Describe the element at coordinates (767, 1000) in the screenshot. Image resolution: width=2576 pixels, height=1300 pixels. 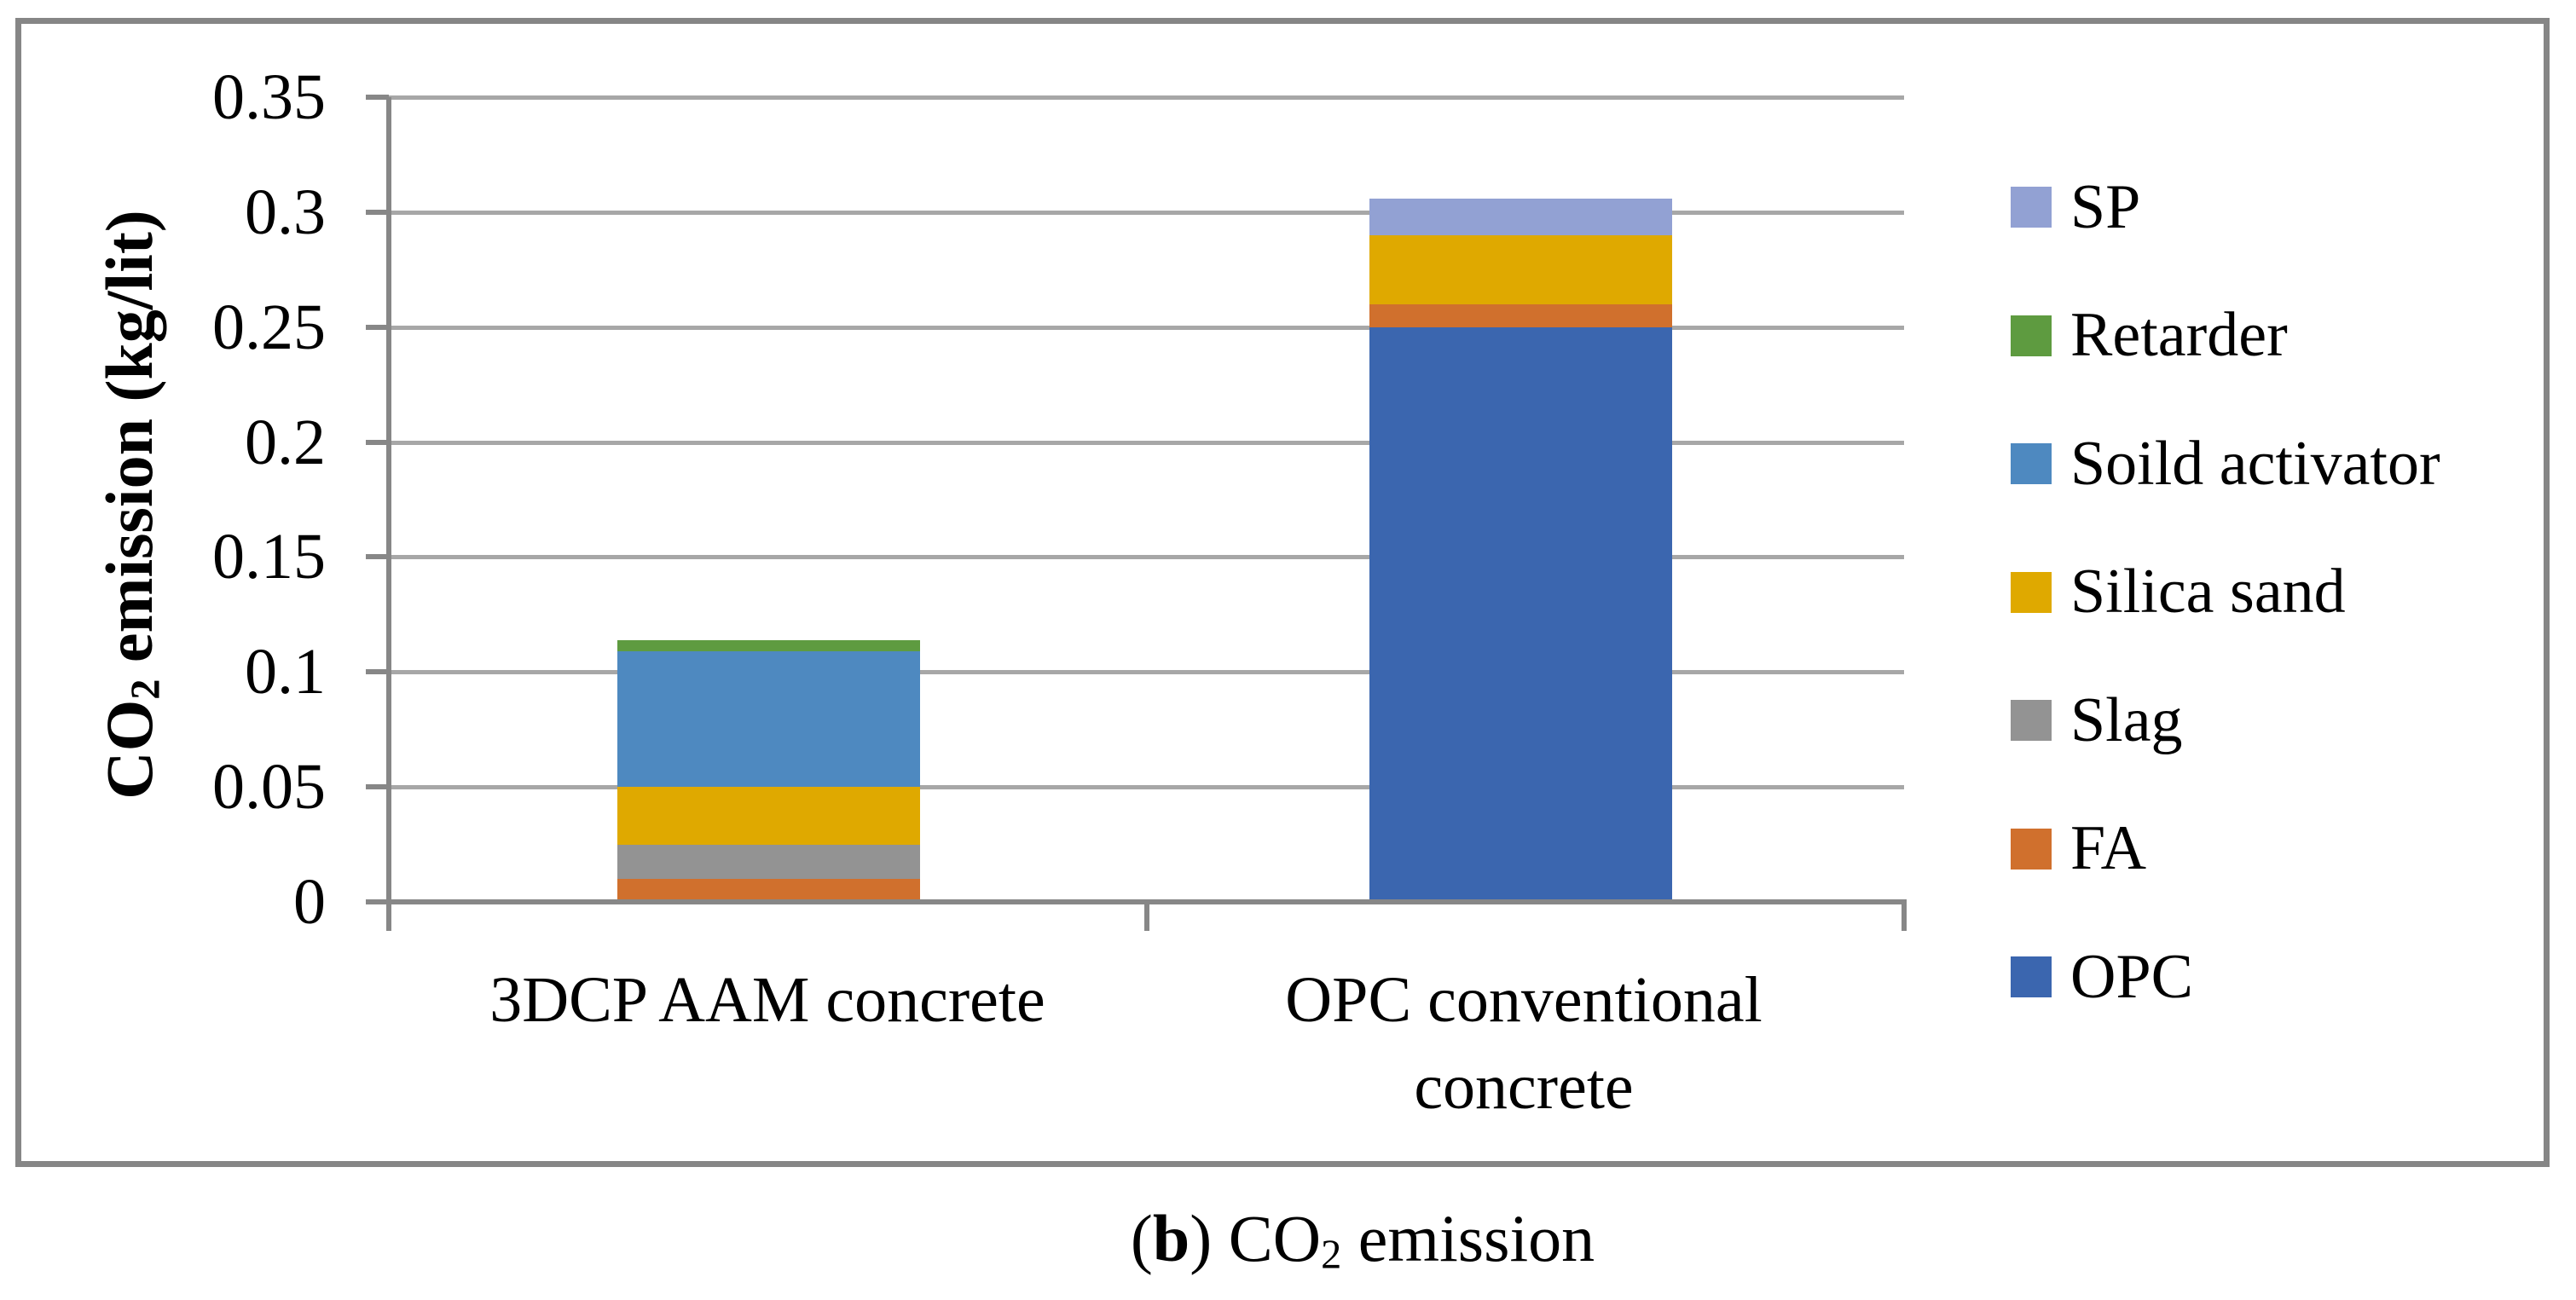
I see `x-category-label: 3DCP AAM concrete` at that location.